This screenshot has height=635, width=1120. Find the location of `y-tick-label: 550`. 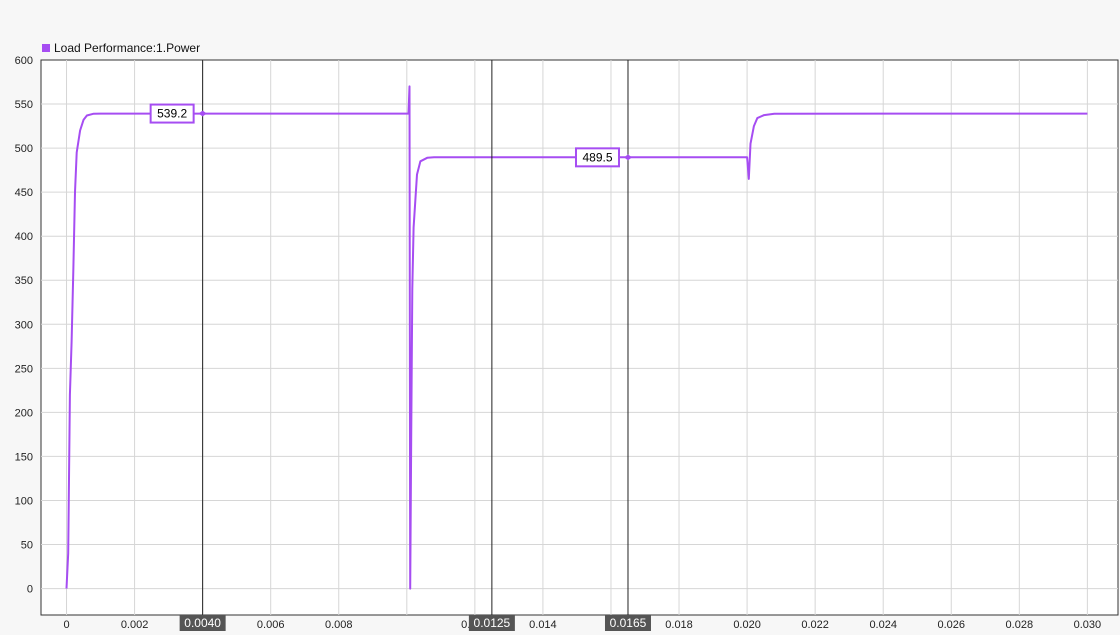

y-tick-label: 550 is located at coordinates (24, 105).